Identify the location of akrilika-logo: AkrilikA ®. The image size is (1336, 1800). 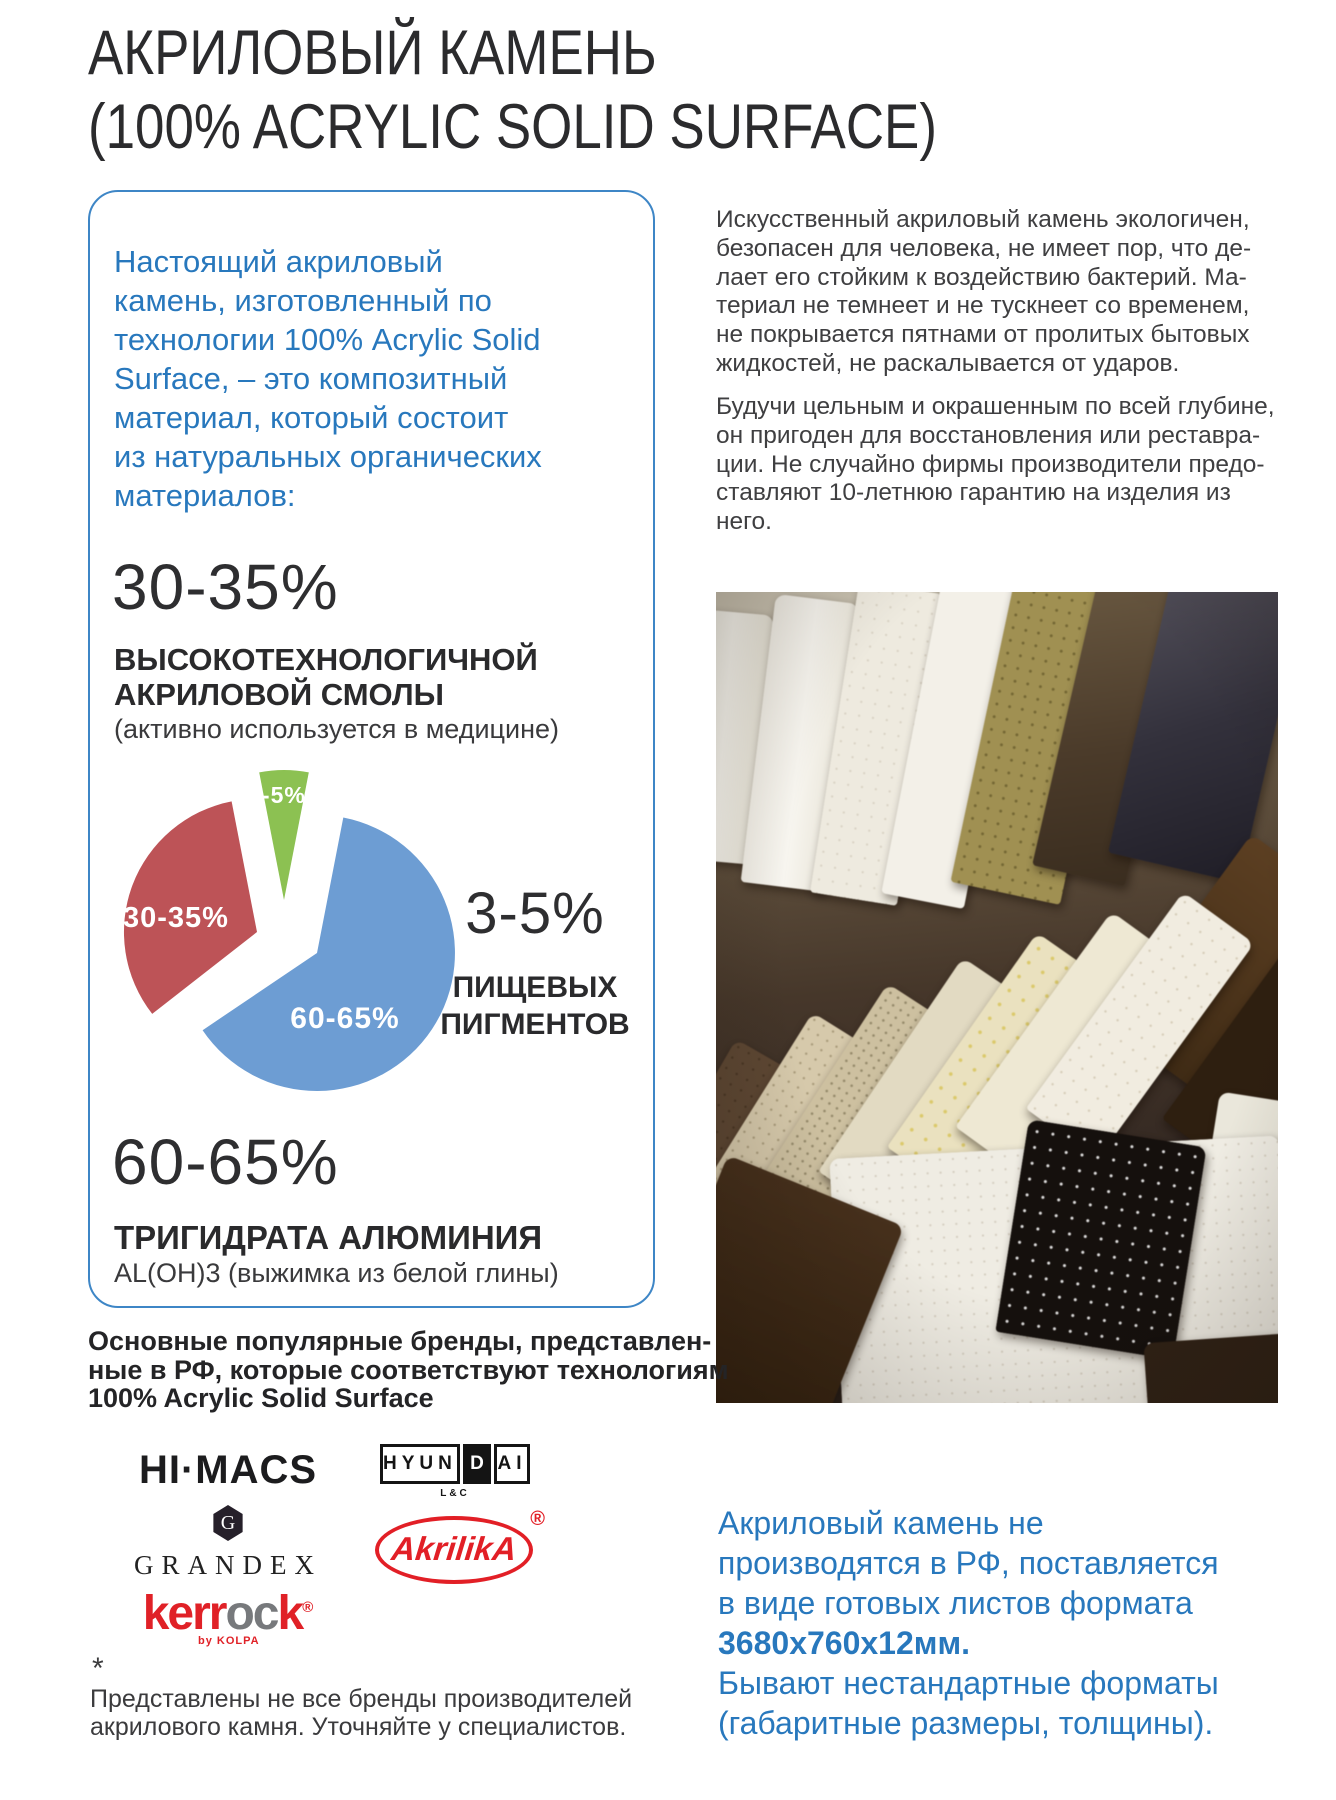
(460, 1546).